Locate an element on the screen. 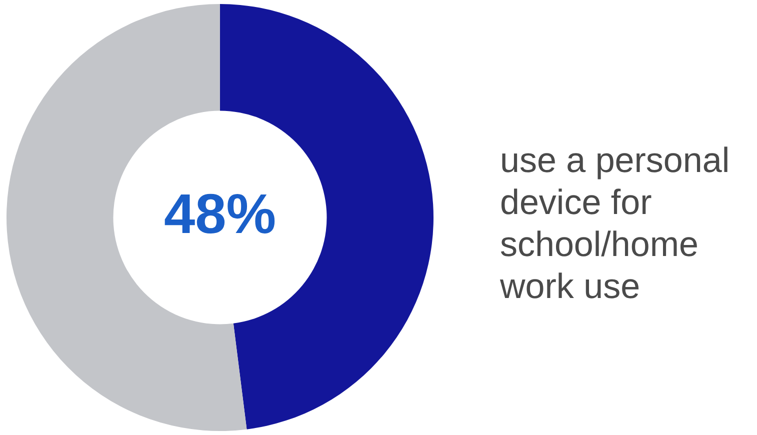 Image resolution: width=757 pixels, height=435 pixels. slice-label: use a personal device for school/home work use is located at coordinates (615, 224).